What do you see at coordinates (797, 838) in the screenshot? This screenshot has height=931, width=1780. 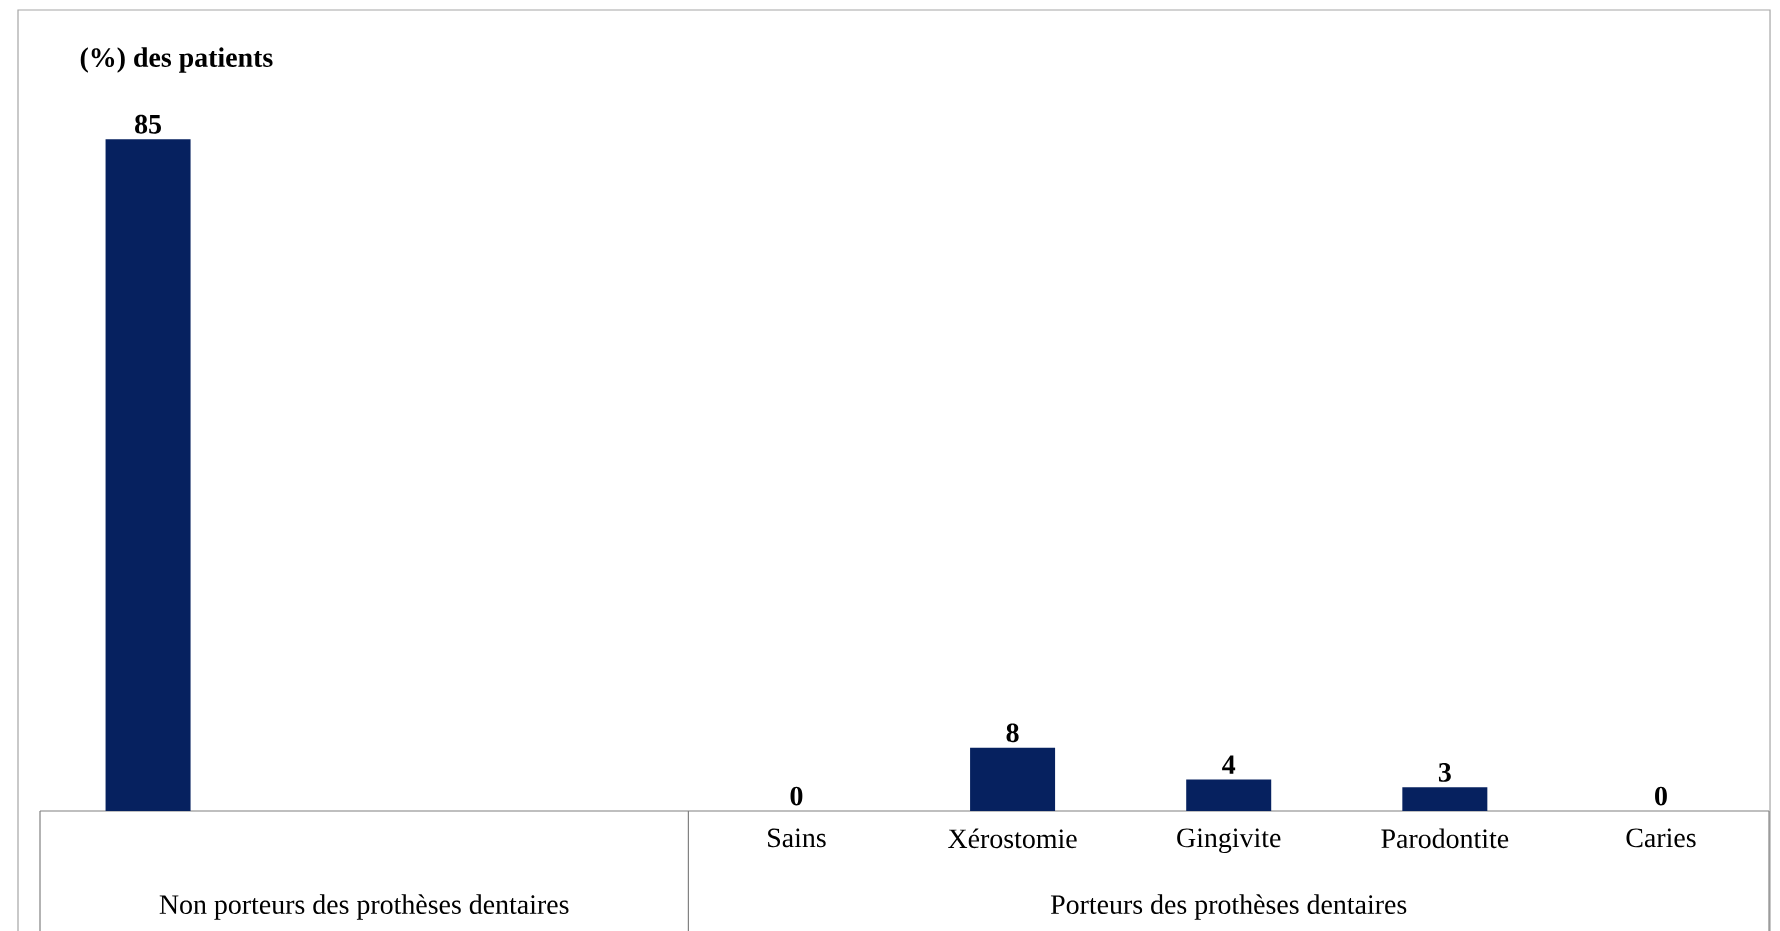 I see `x-tick-label: Sains` at bounding box center [797, 838].